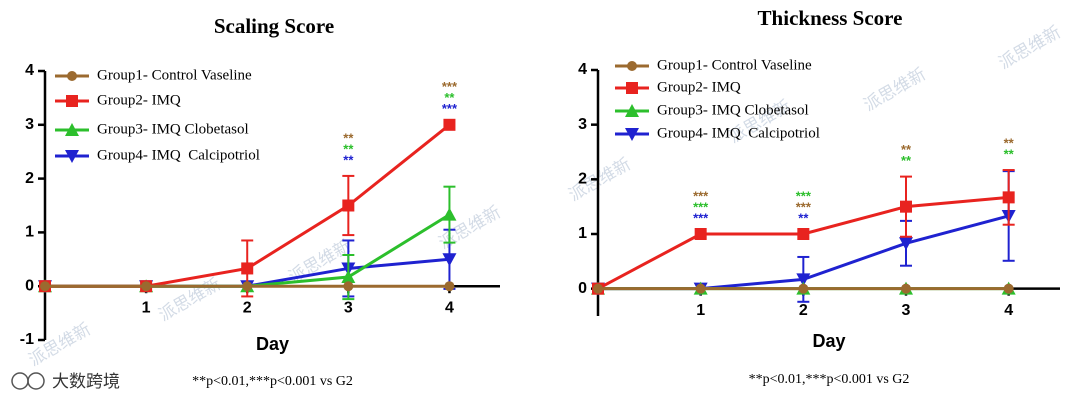 The height and width of the screenshot is (402, 1080). Describe the element at coordinates (86, 382) in the screenshot. I see `brand: 大数跨境` at that location.